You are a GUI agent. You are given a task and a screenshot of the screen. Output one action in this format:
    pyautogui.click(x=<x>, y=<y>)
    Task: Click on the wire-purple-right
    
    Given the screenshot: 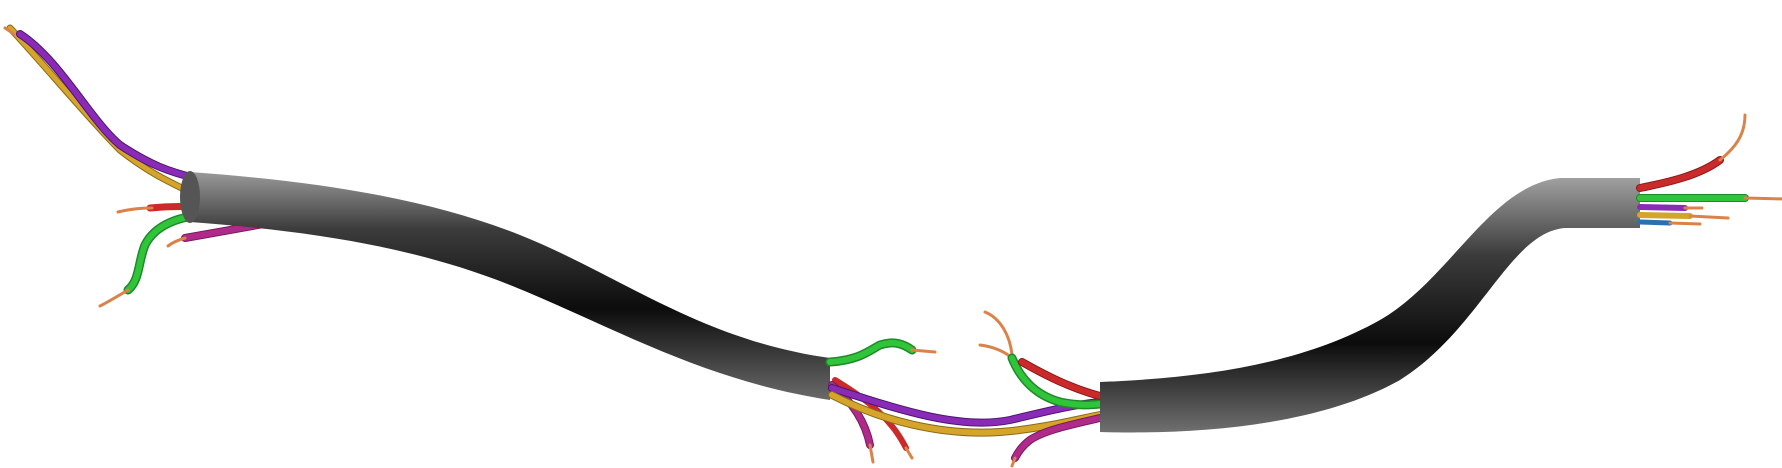 What is the action you would take?
    pyautogui.click(x=1662, y=207)
    